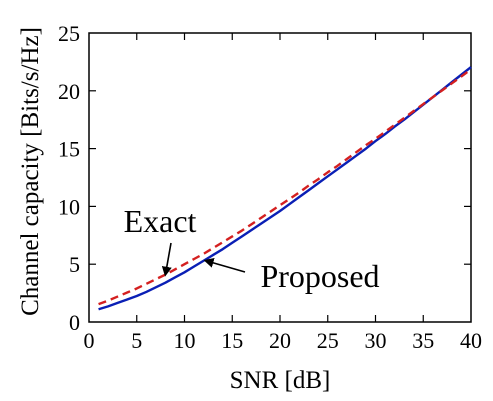 This screenshot has height=401, width=493. Describe the element at coordinates (136, 340) in the screenshot. I see `x-tick-label: 5` at that location.